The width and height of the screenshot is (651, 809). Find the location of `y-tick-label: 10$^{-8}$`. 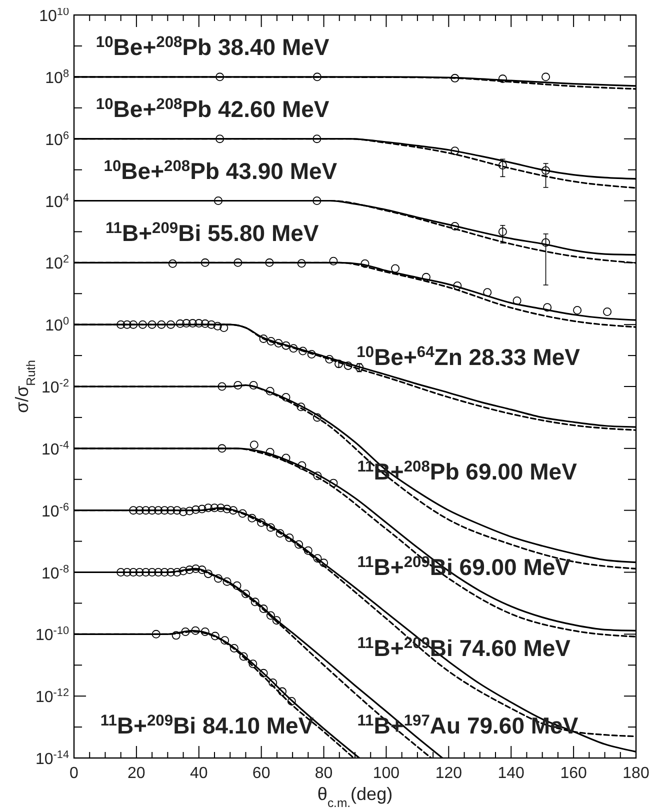

y-tick-label: 10$^{-8}$ is located at coordinates (55, 572).